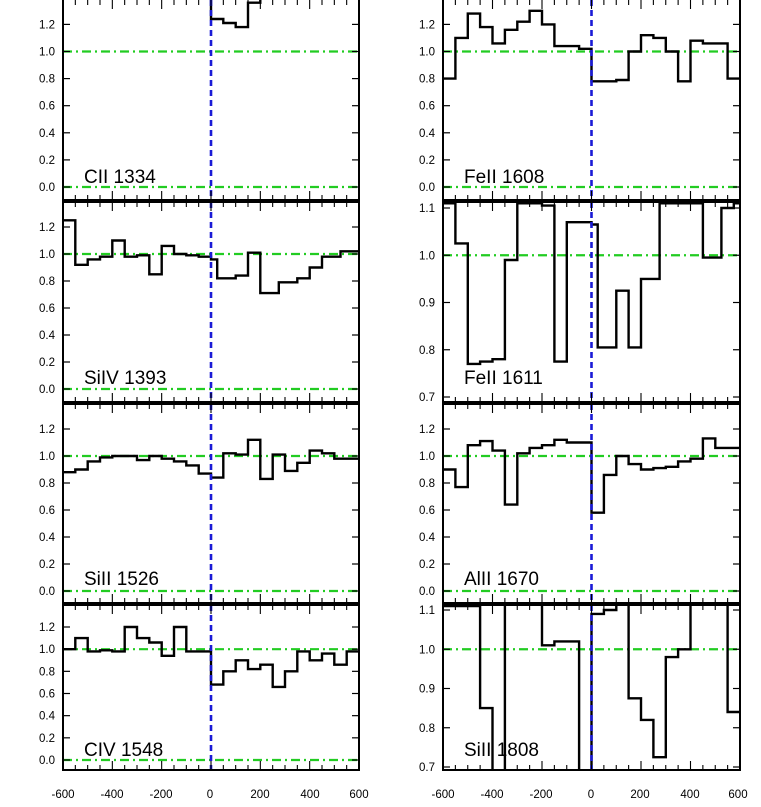  I want to click on ion-label: FeII 1608, so click(504, 177).